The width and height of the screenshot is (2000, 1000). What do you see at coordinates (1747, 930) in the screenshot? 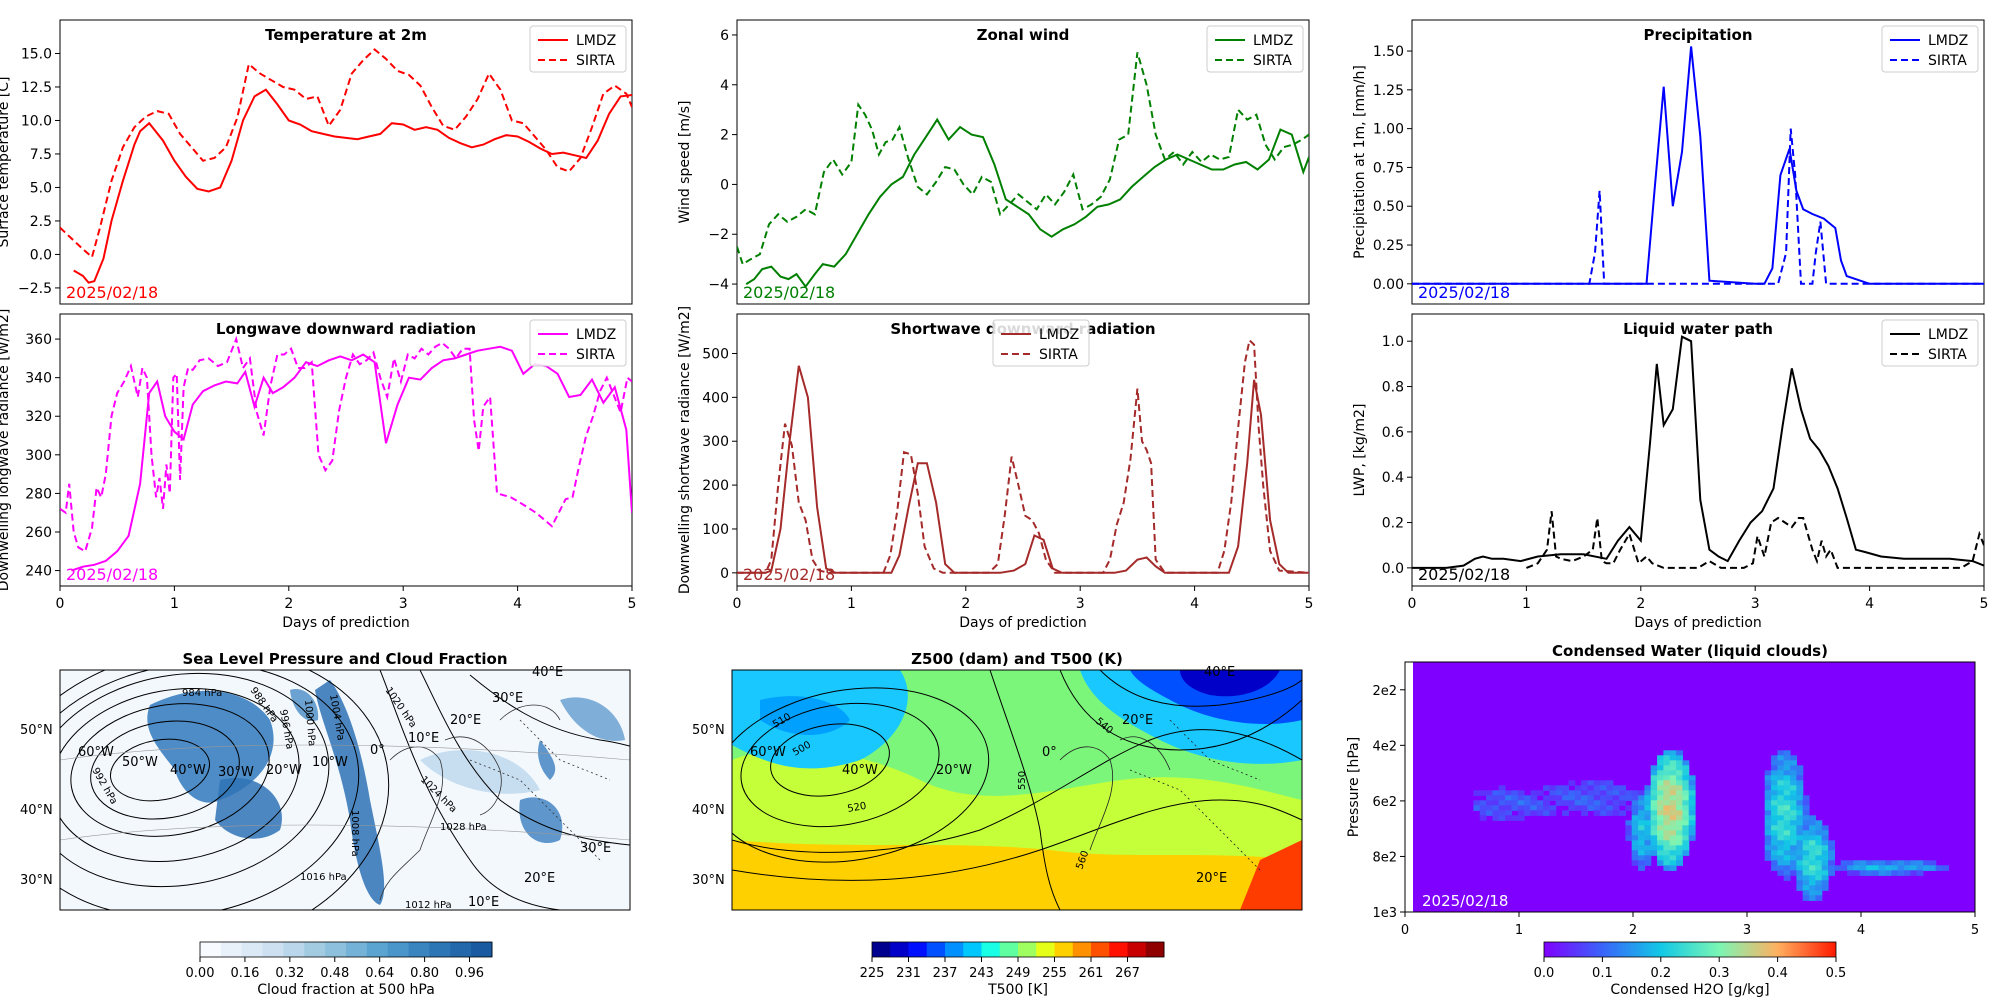
I see `x-tick-label: 3` at bounding box center [1747, 930].